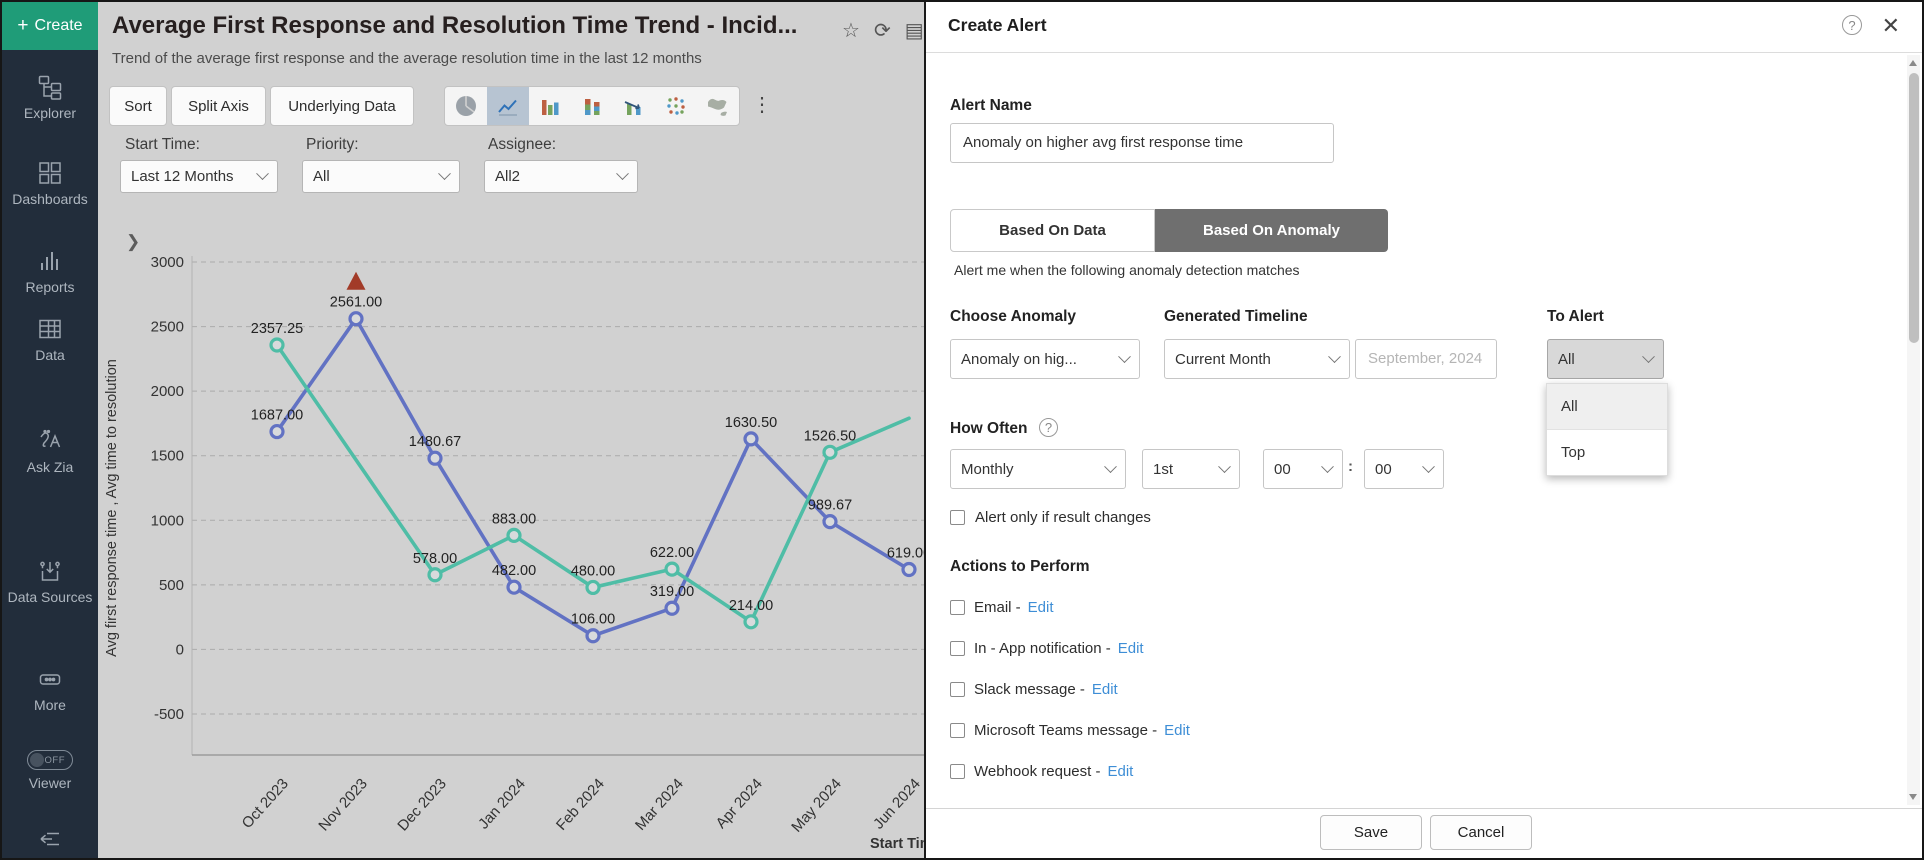 This screenshot has height=860, width=1924. Describe the element at coordinates (1913, 430) in the screenshot. I see `panel-scrollbar` at that location.